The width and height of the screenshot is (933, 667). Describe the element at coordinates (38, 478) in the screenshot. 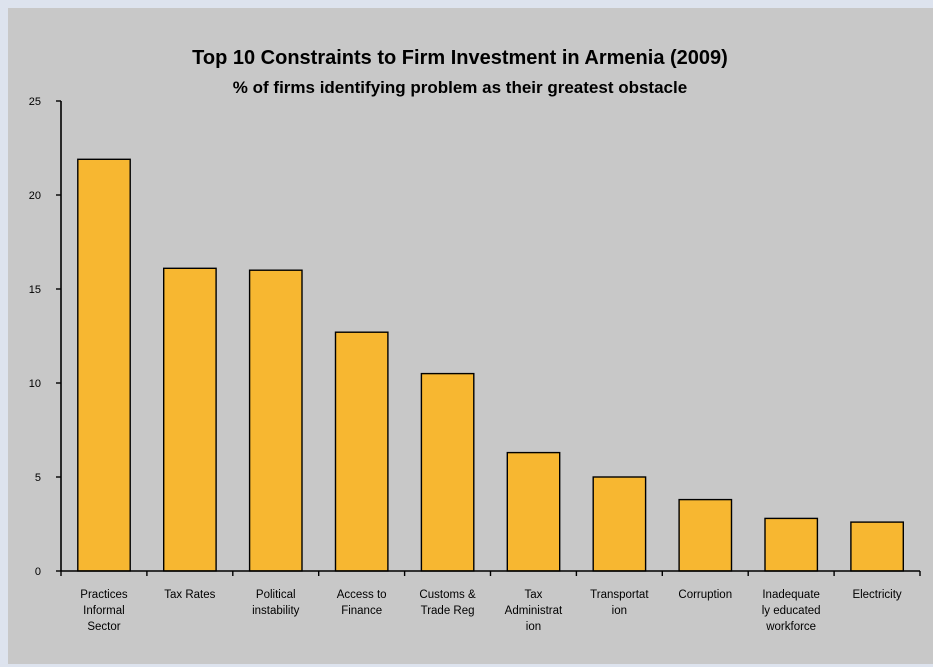

I see `y-tick-label: 5` at that location.